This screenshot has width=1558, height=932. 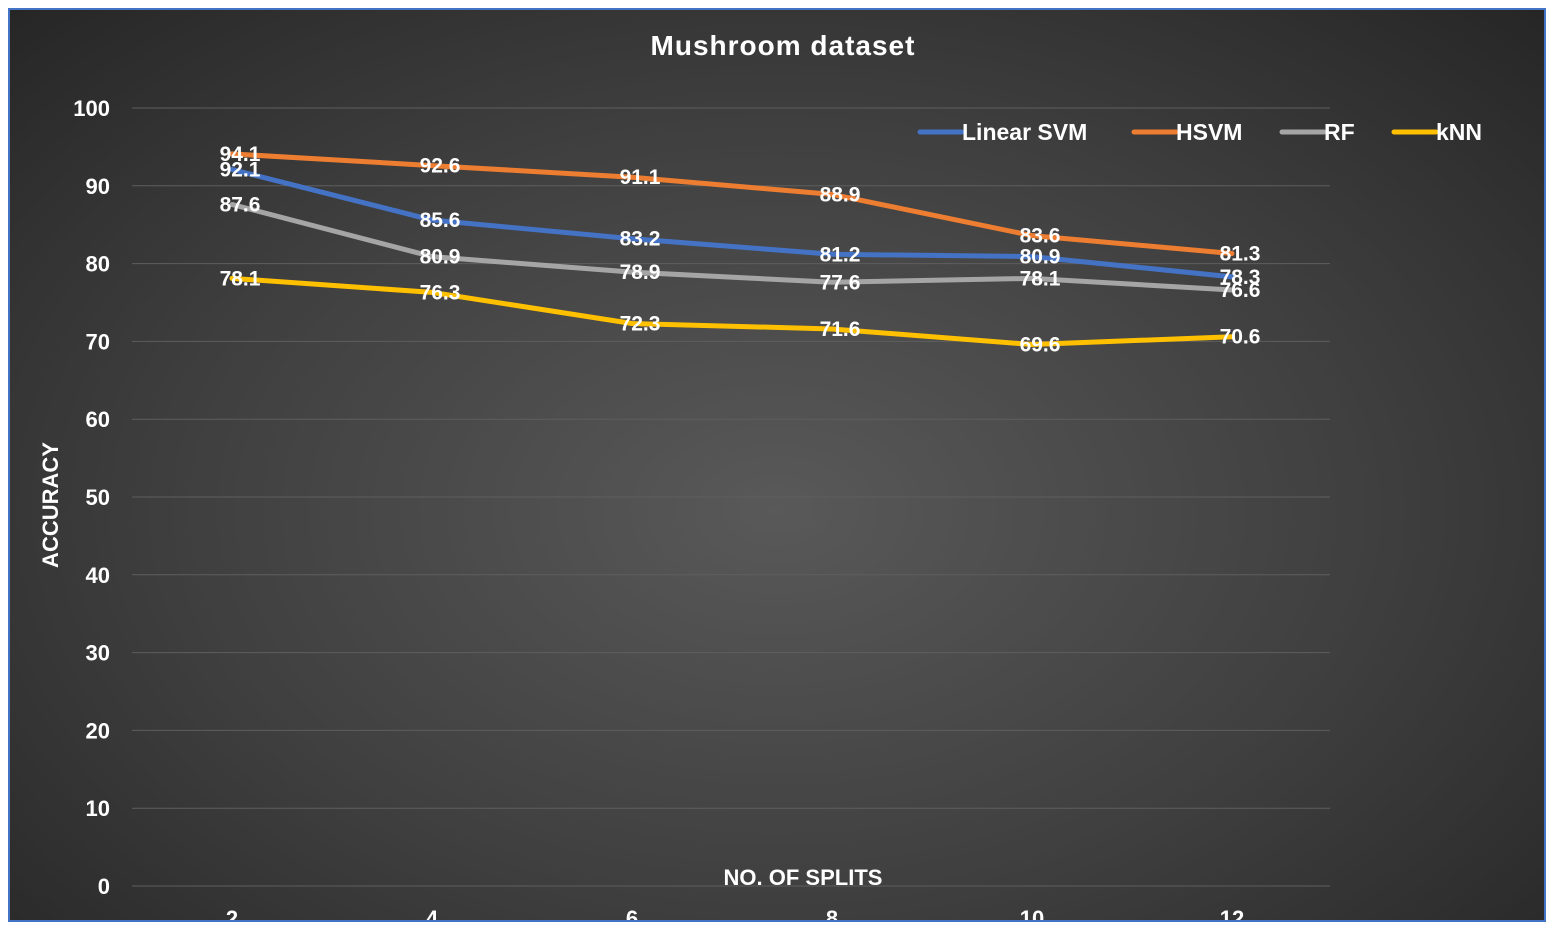 I want to click on y-axis-ticks: 0 10 20 30 40 50 60 70 80 90 100, so click(x=91, y=497).